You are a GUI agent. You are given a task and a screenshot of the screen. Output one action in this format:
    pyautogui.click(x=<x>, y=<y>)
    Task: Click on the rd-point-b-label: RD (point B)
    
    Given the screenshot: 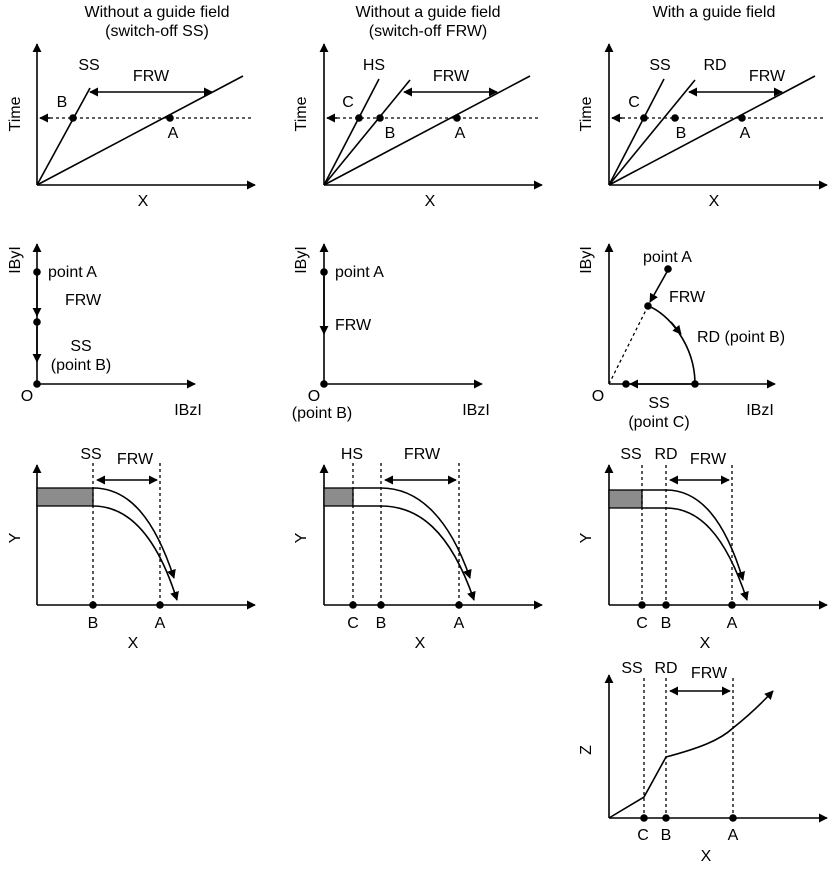 What is the action you would take?
    pyautogui.click(x=741, y=337)
    